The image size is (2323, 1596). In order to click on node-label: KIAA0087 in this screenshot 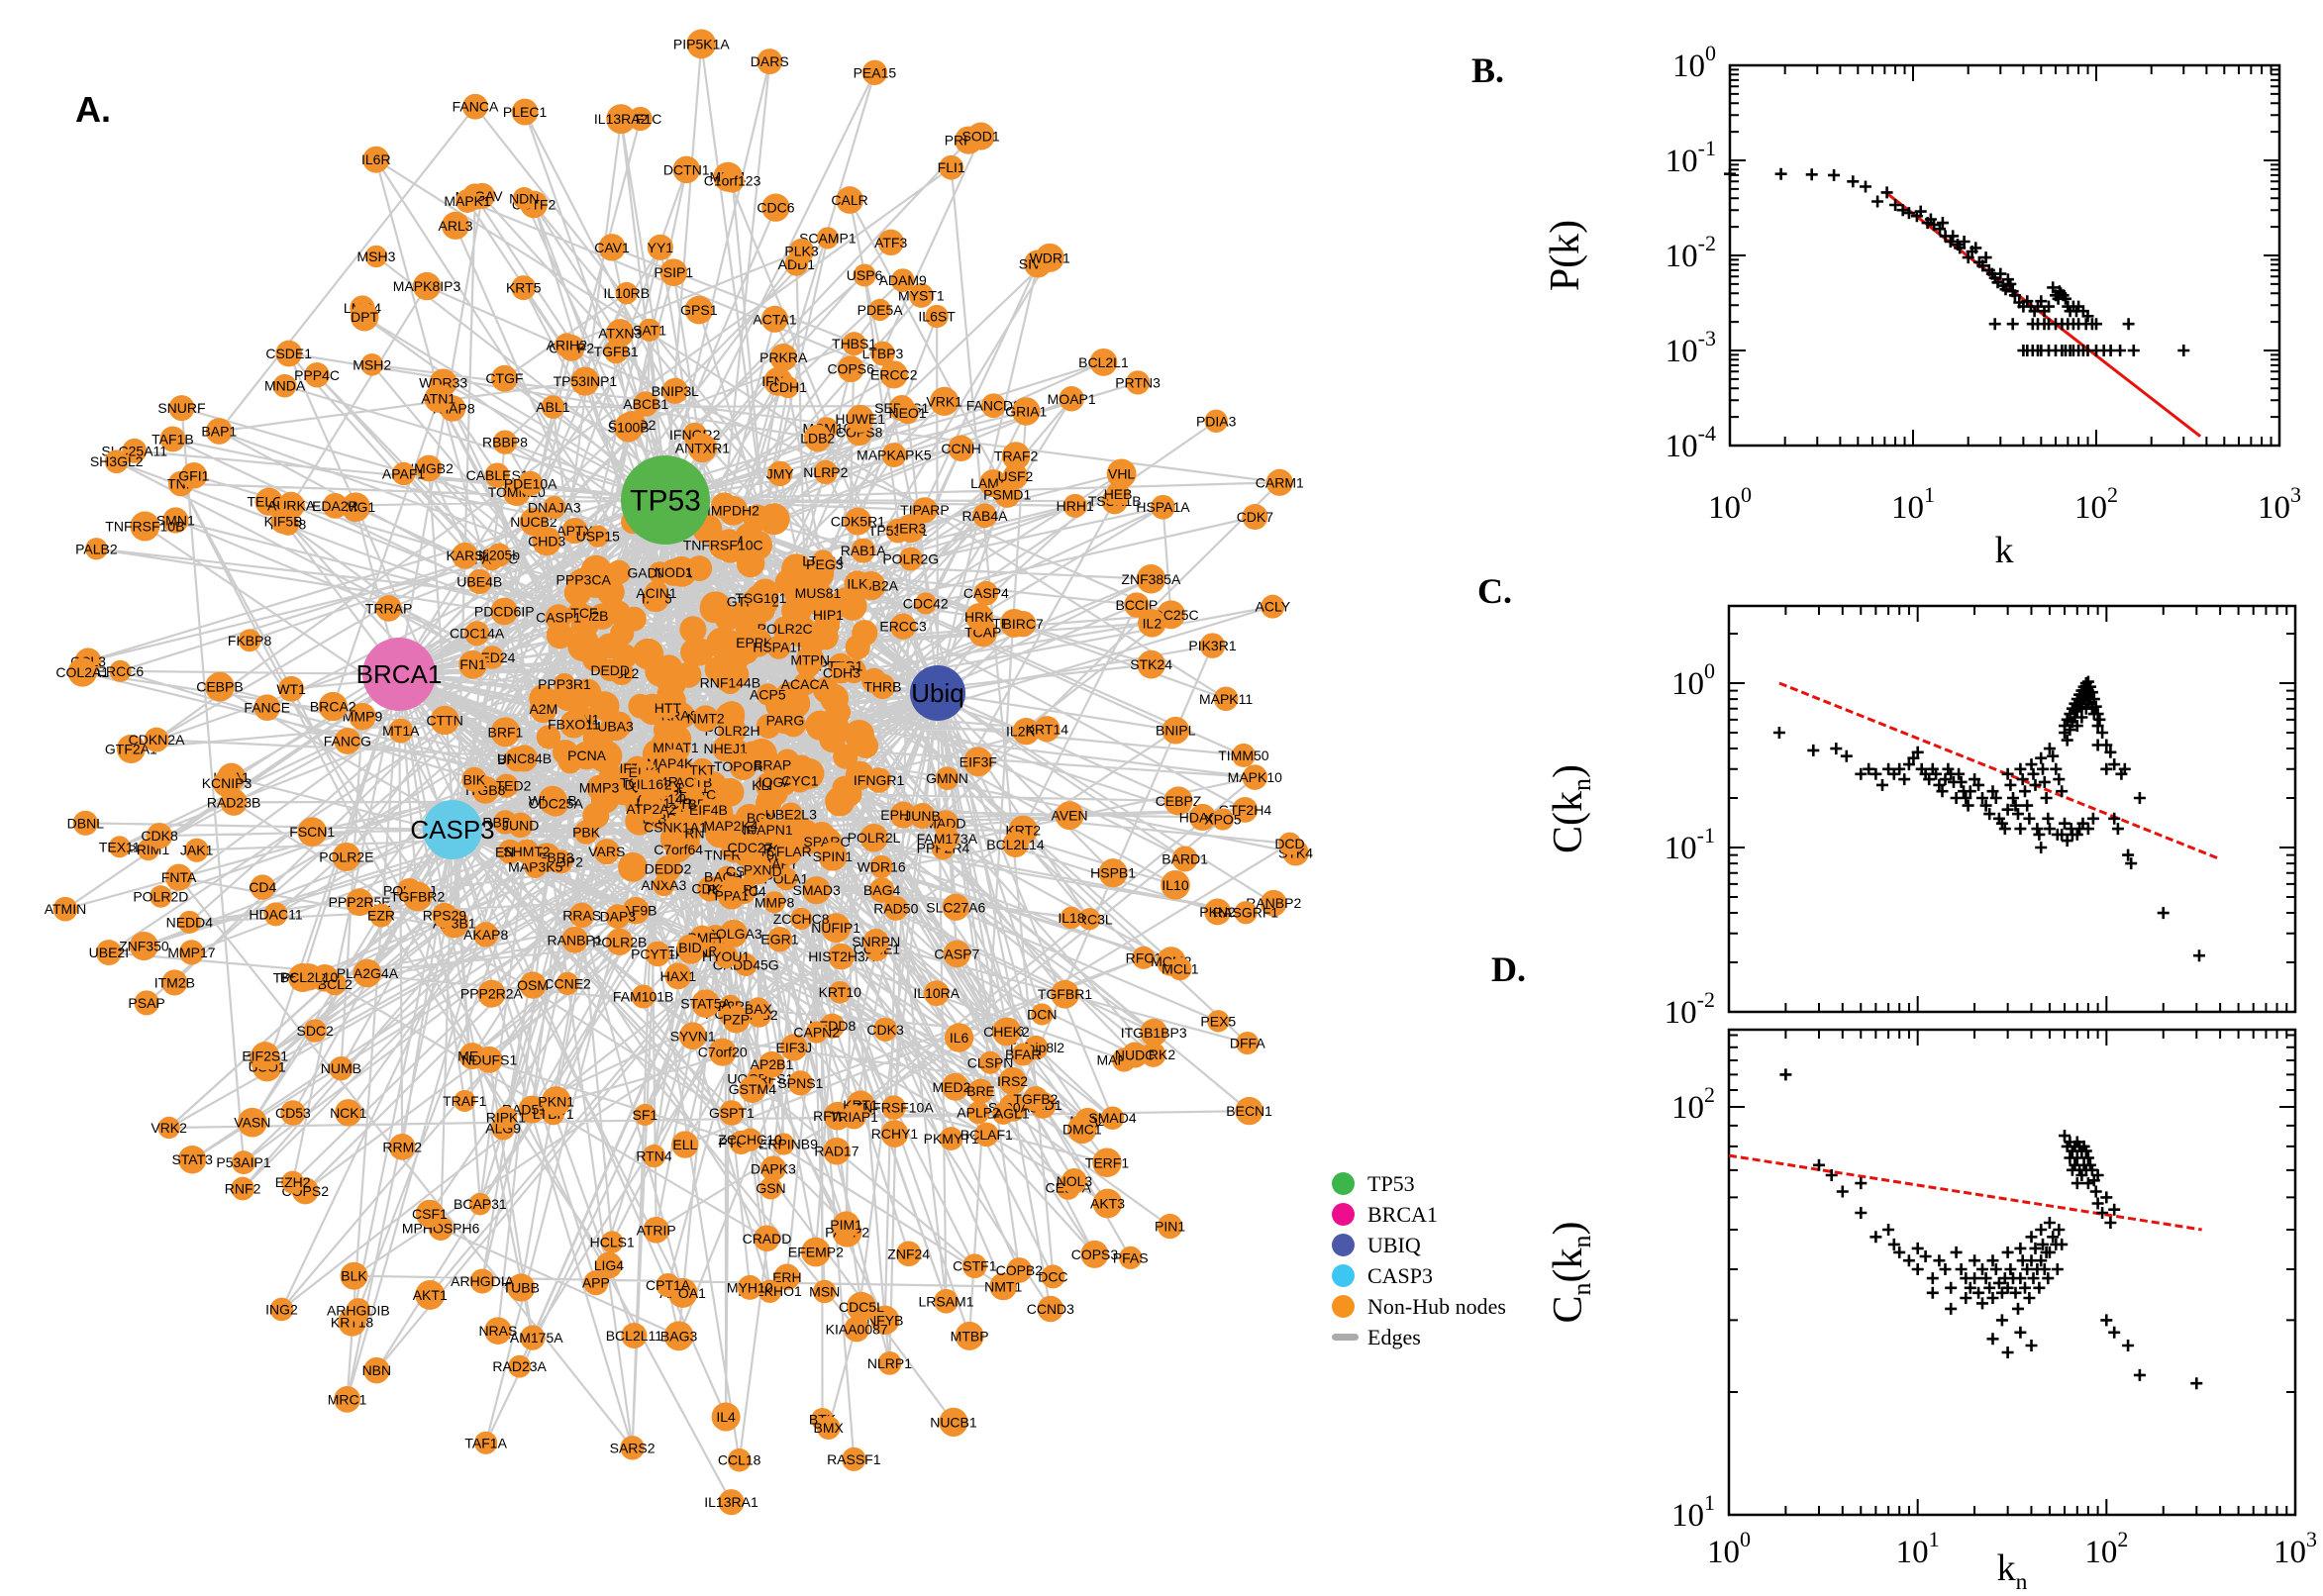, I will do `click(857, 1329)`.